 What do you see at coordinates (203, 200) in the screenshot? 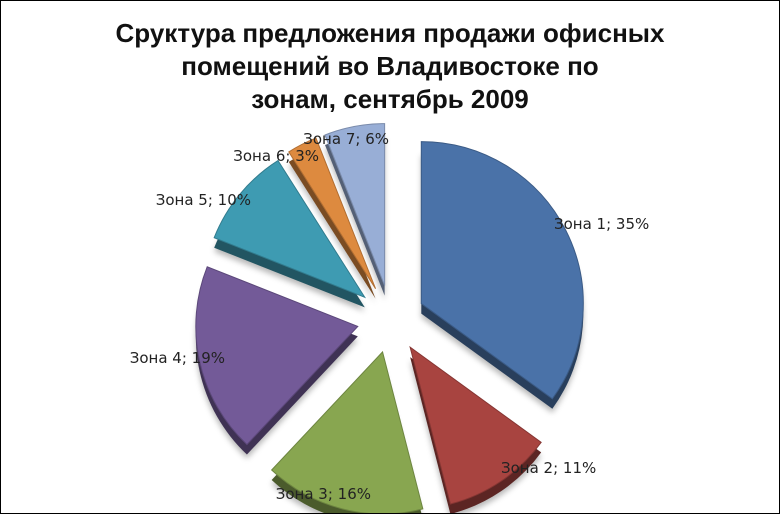
I see `slice-label-5: Зона 5; 10%` at bounding box center [203, 200].